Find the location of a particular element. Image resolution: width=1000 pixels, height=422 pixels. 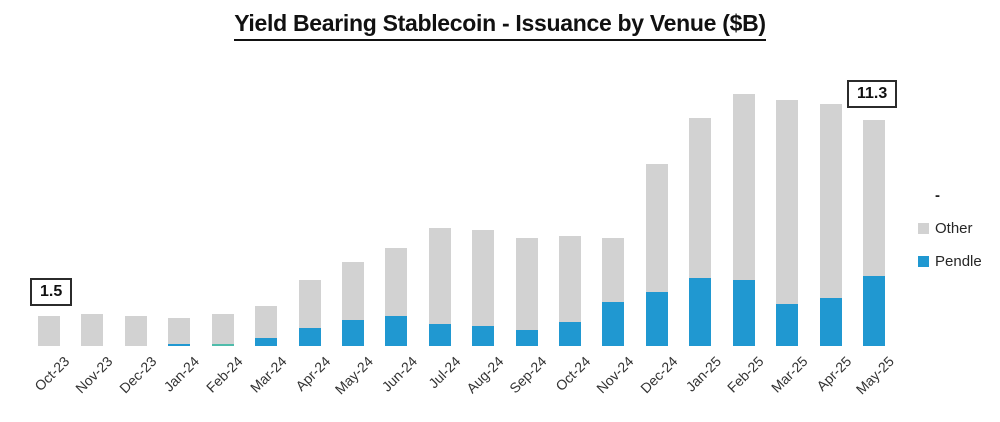

x-axis-label-may-25: May-25 is located at coordinates (875, 375).